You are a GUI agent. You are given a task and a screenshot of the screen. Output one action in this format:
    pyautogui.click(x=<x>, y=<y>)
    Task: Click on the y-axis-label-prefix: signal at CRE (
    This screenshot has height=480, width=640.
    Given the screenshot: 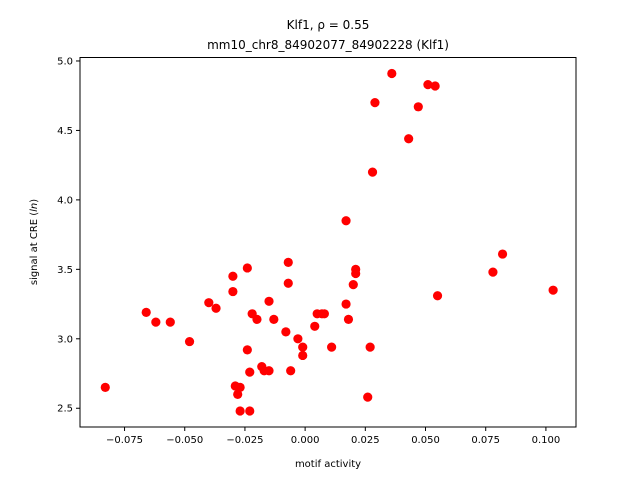 What is the action you would take?
    pyautogui.click(x=34, y=248)
    